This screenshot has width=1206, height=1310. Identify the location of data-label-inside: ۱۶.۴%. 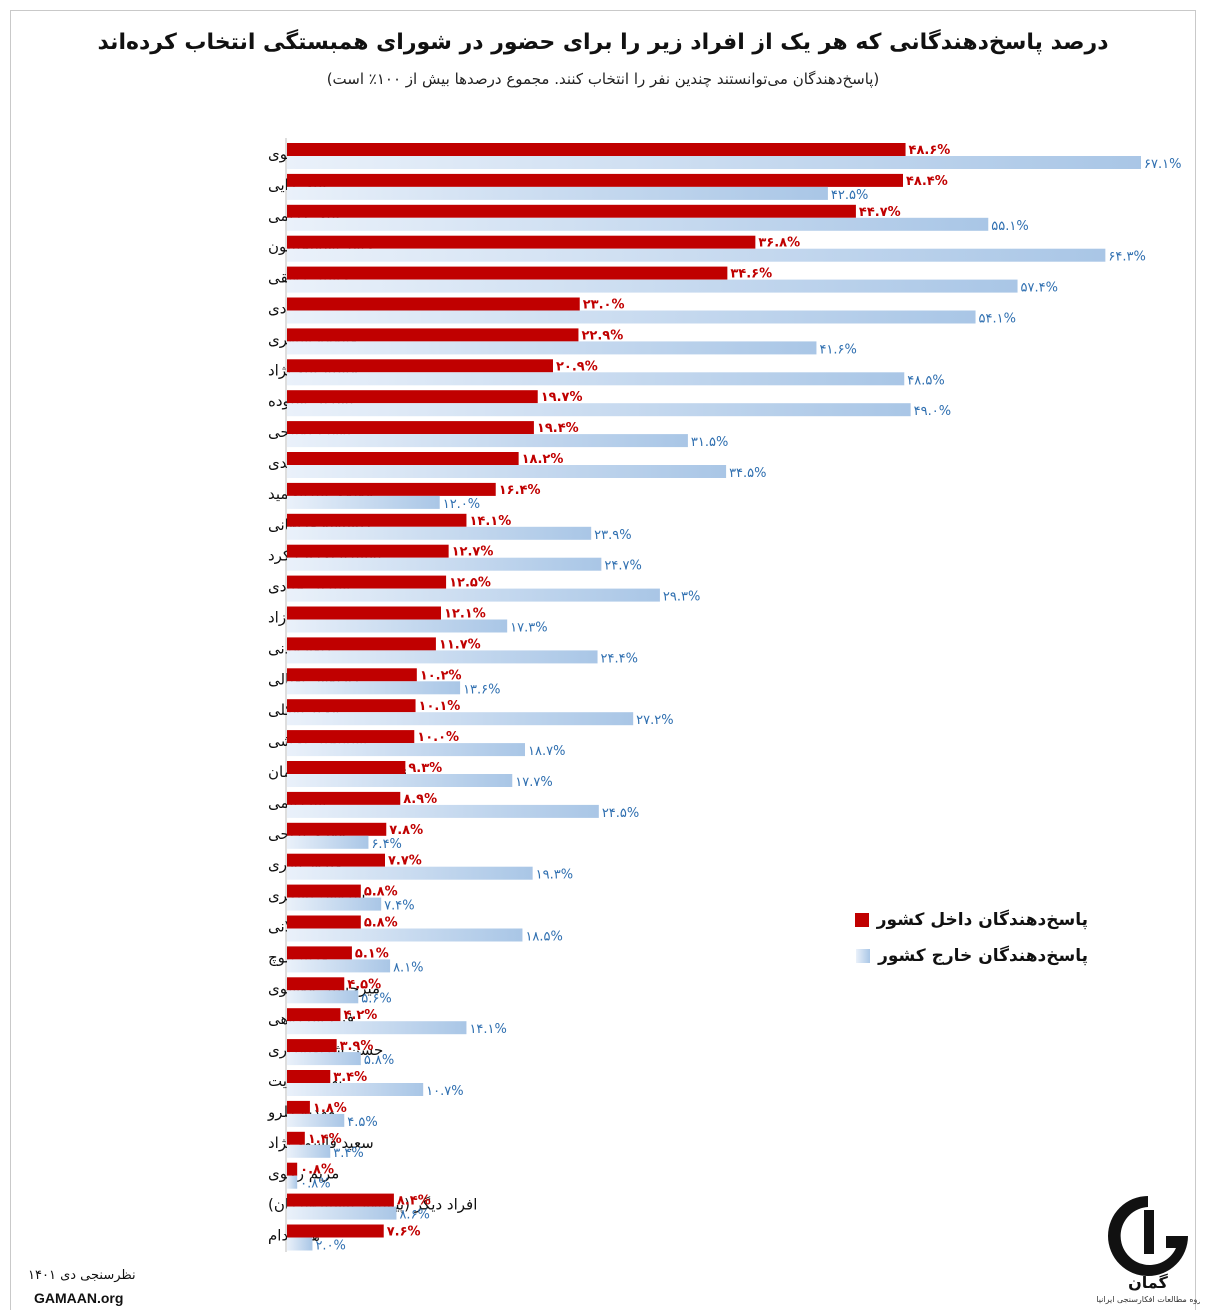
(520, 490).